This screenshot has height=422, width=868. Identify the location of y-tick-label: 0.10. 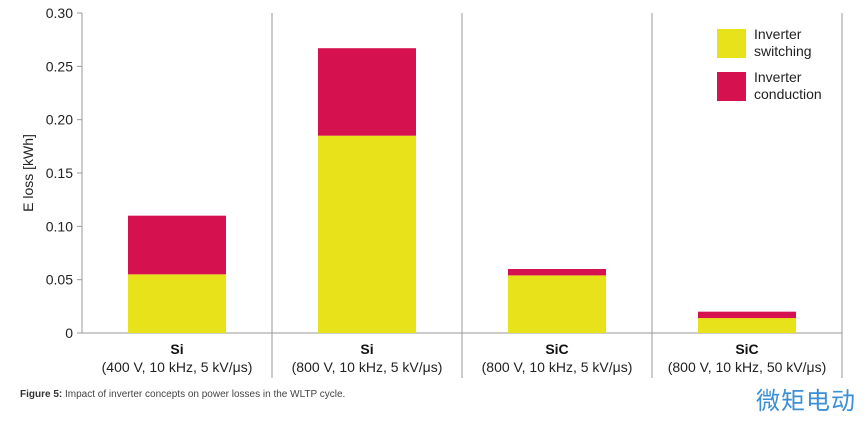
(59, 226).